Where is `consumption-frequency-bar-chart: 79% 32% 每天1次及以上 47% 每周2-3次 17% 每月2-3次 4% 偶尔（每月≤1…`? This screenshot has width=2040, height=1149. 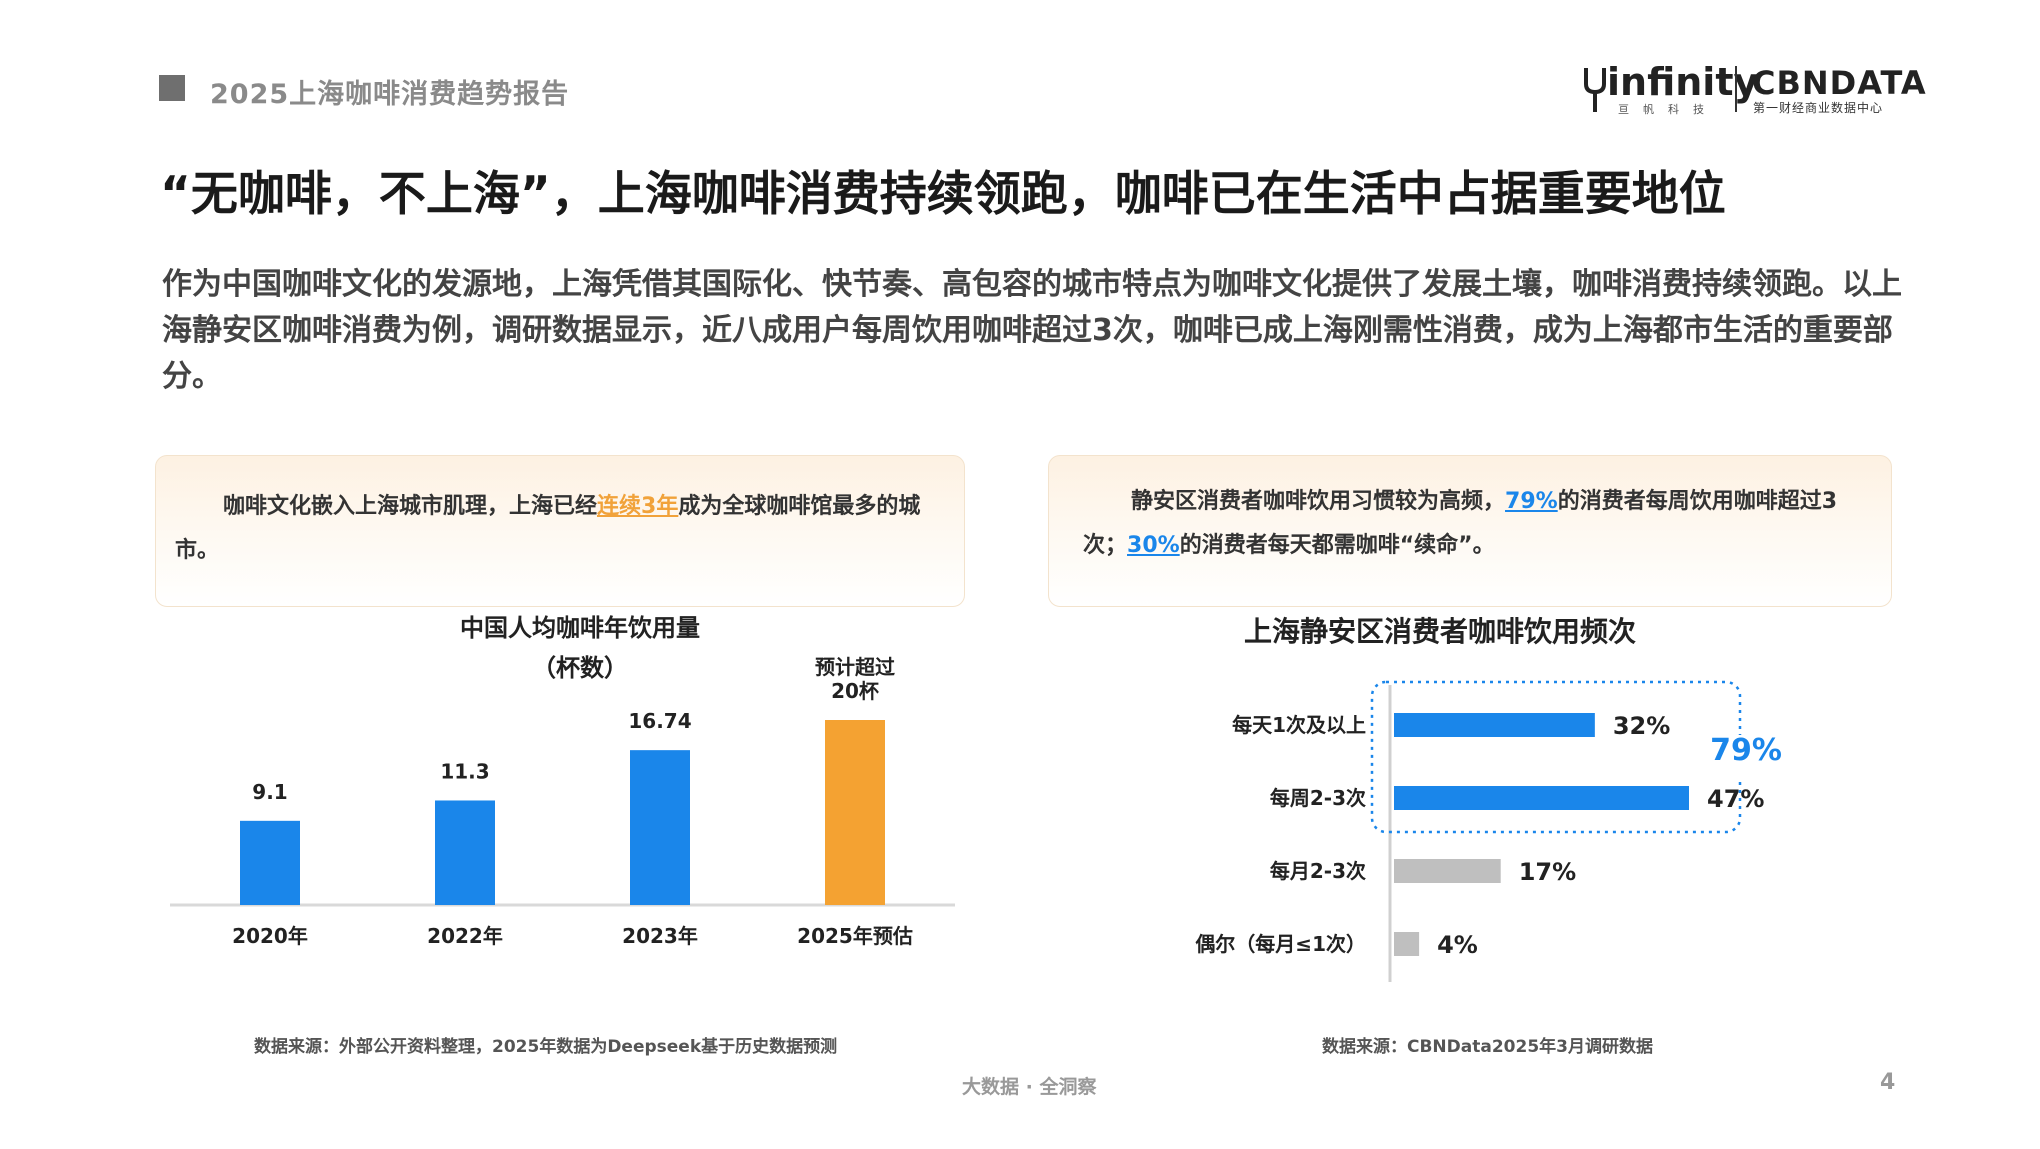
consumption-frequency-bar-chart: 79% 32% 每天1次及以上 47% 每周2-3次 17% 每月2-3次 4% 偶尔（每月≤1… is located at coordinates (1488, 831).